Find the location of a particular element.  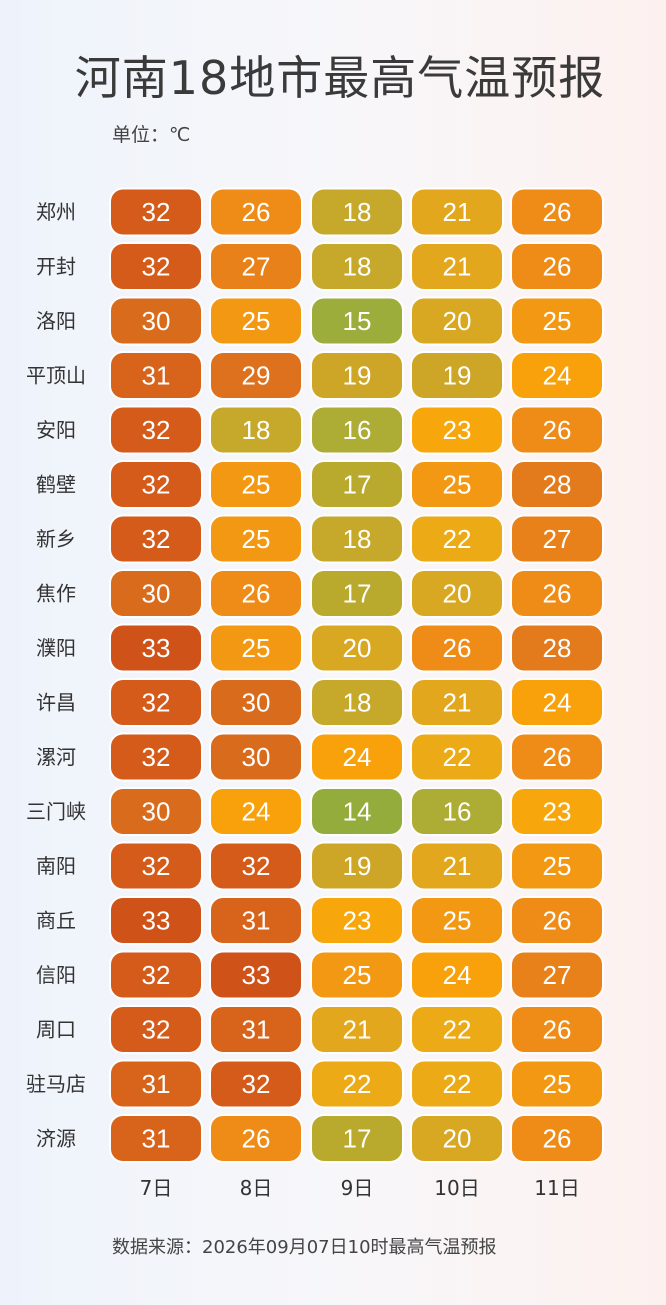

cell-value: 17 is located at coordinates (357, 1139).